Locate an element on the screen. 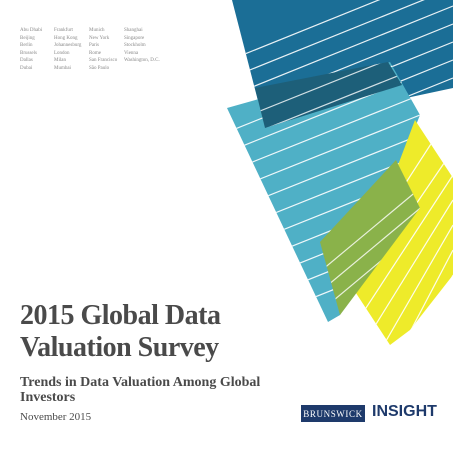  city-name: Stockholm is located at coordinates (135, 46).